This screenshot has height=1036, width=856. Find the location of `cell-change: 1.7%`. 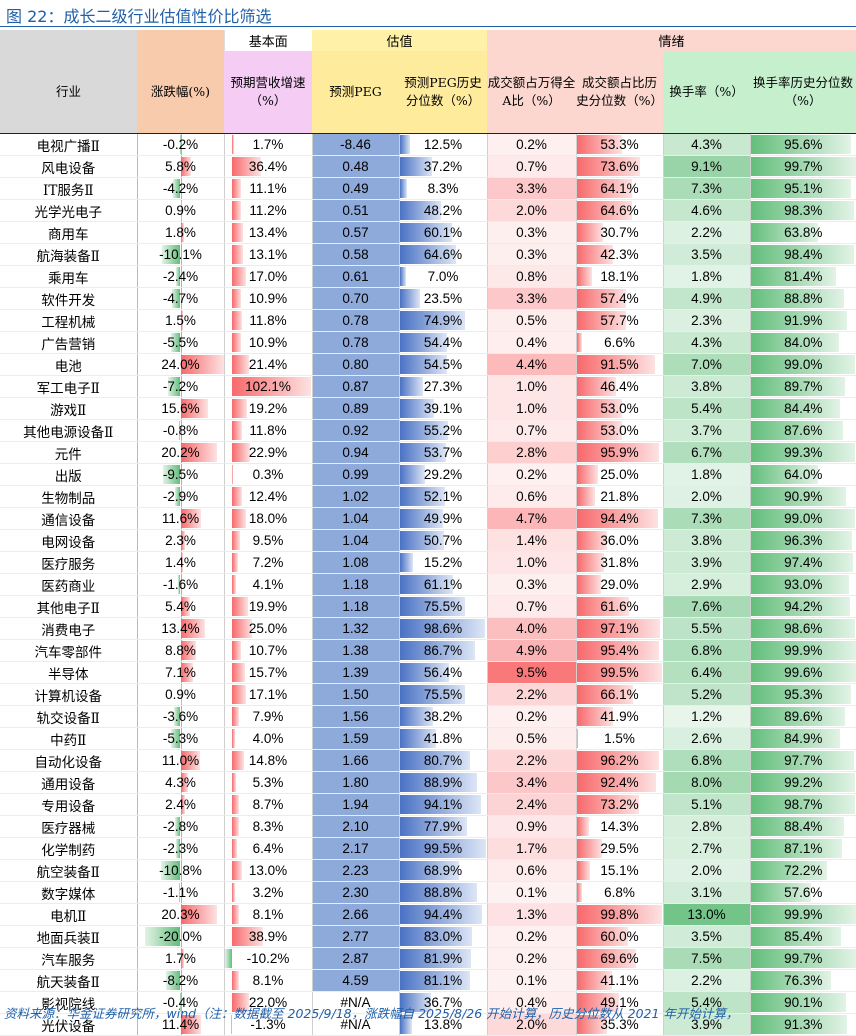

cell-change: 1.7% is located at coordinates (180, 959).